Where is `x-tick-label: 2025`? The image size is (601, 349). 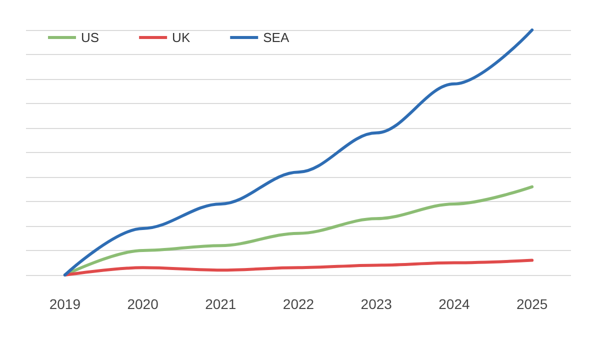
x-tick-label: 2025 is located at coordinates (532, 304).